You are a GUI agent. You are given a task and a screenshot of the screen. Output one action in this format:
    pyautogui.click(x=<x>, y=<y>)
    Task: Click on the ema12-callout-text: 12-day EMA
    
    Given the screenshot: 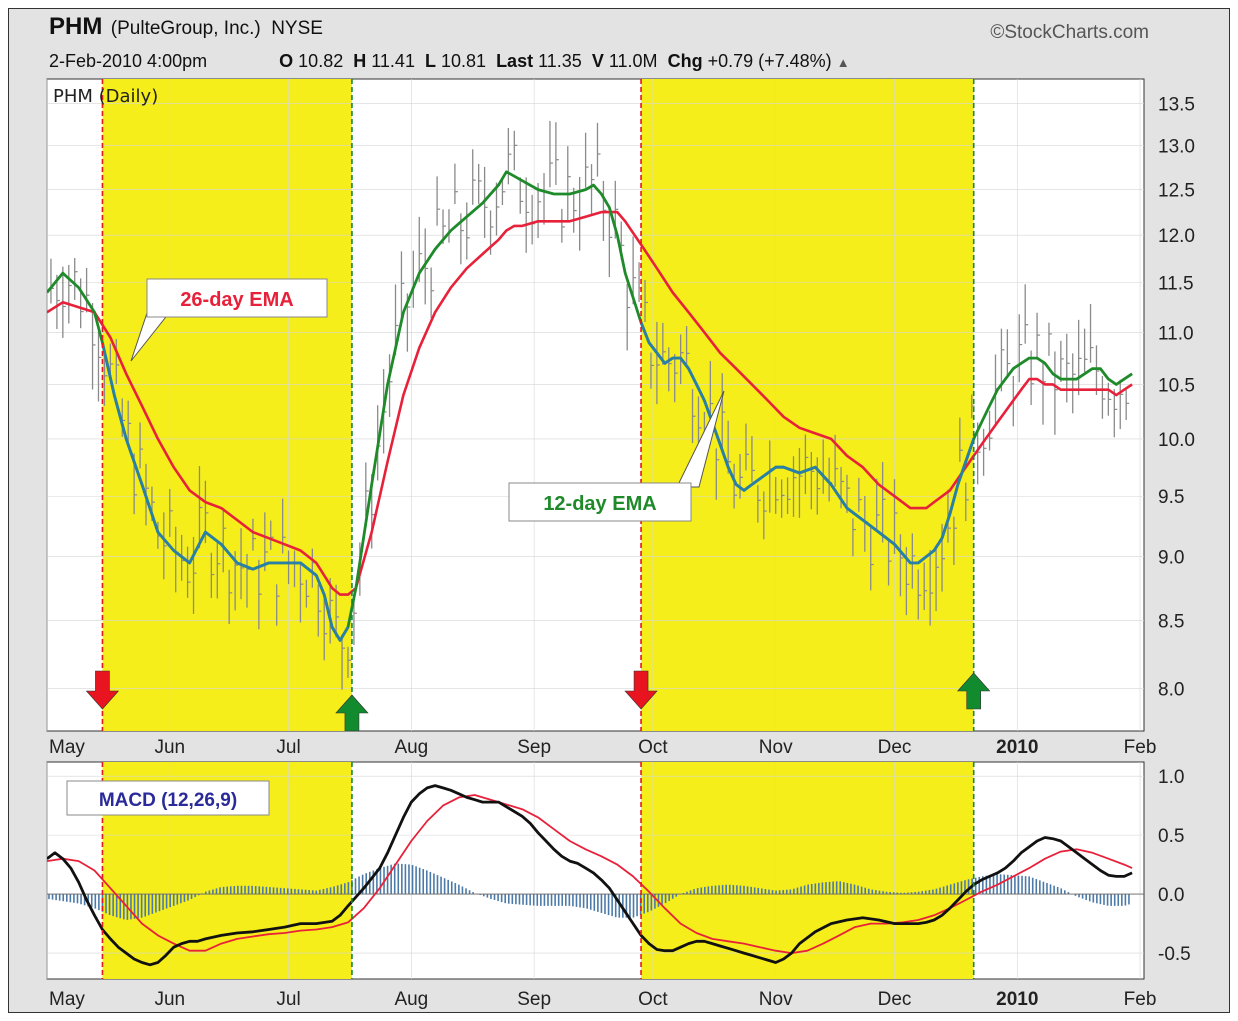 What is the action you would take?
    pyautogui.click(x=599, y=504)
    